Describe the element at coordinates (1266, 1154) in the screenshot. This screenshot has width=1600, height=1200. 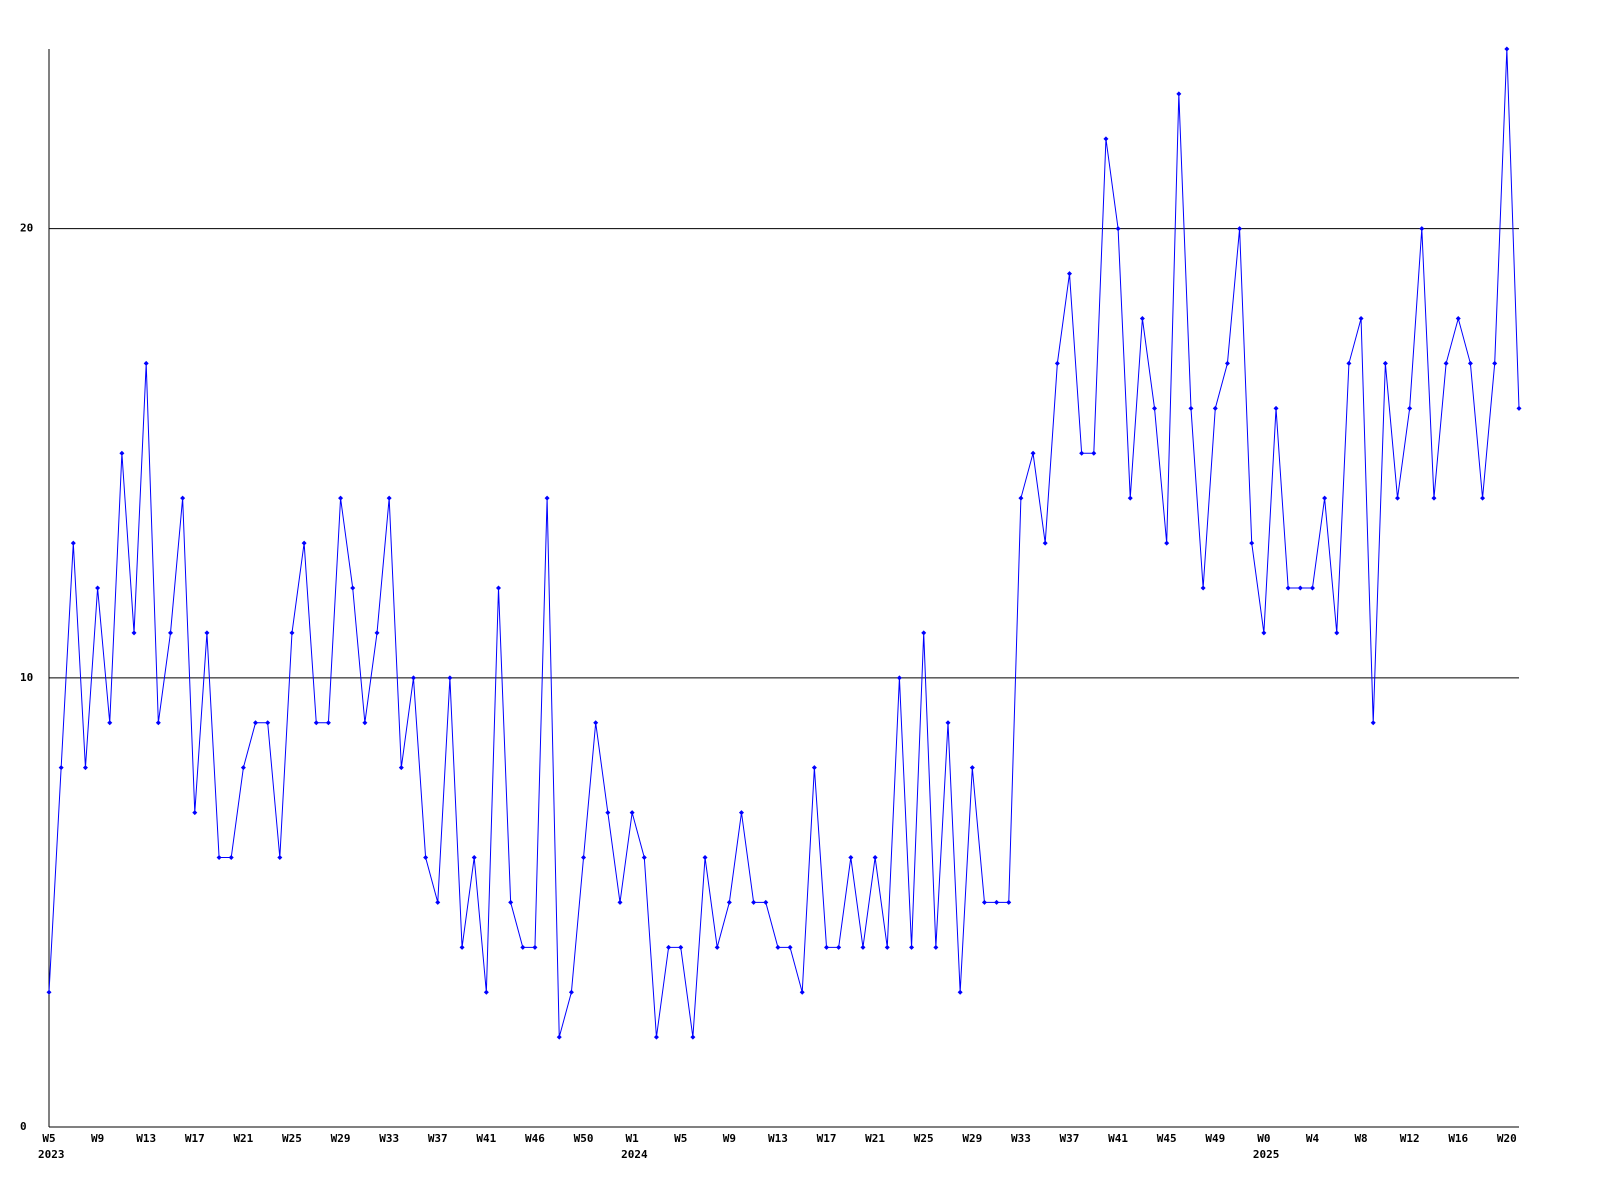
I see `x-year-label: 2025` at that location.